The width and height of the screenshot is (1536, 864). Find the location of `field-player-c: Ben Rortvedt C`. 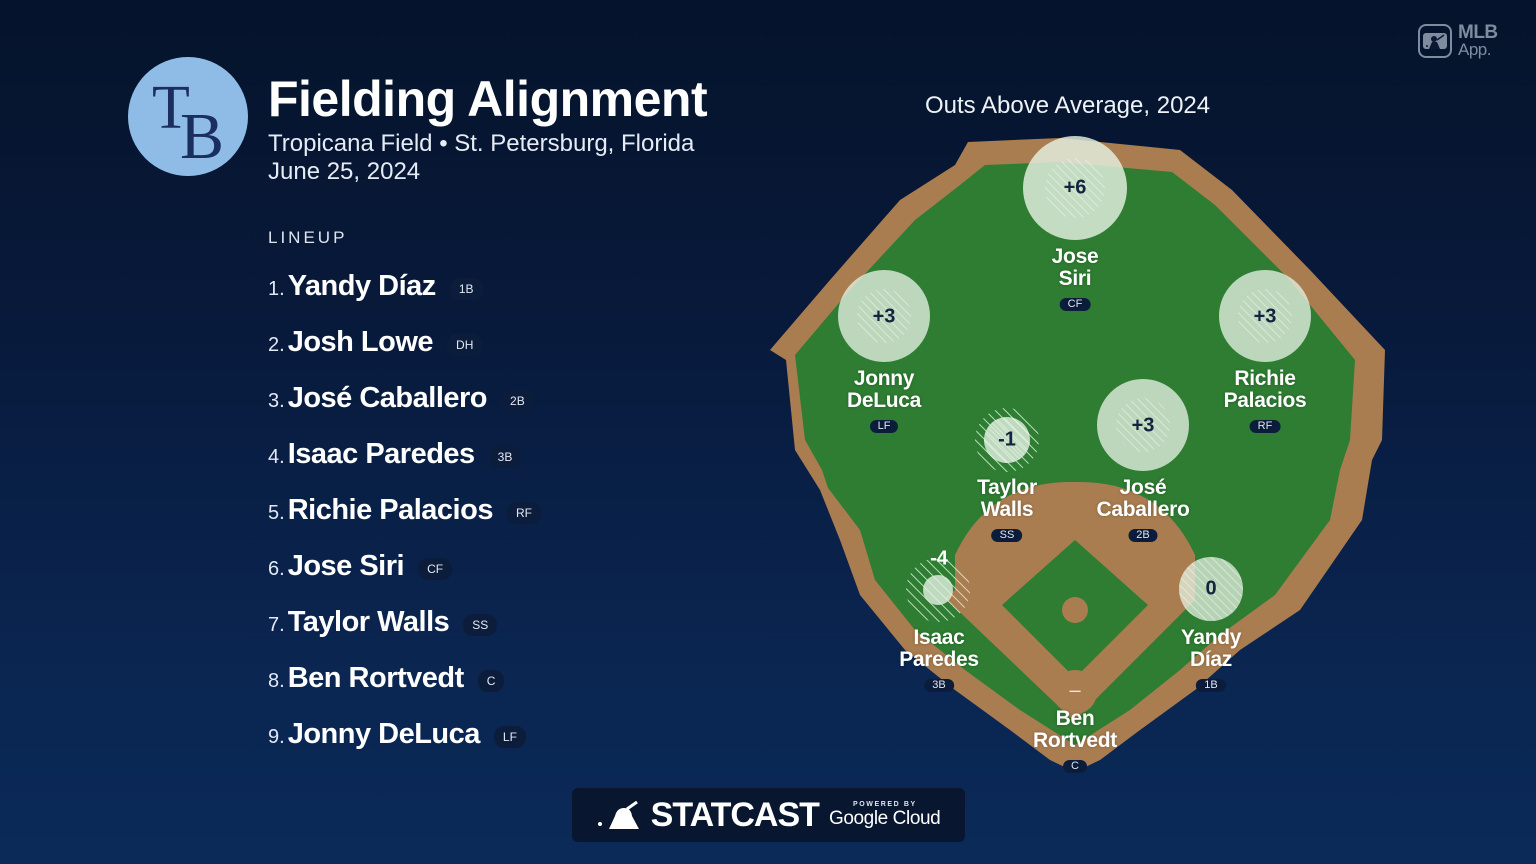

field-player-c: Ben Rortvedt C is located at coordinates (1075, 741).